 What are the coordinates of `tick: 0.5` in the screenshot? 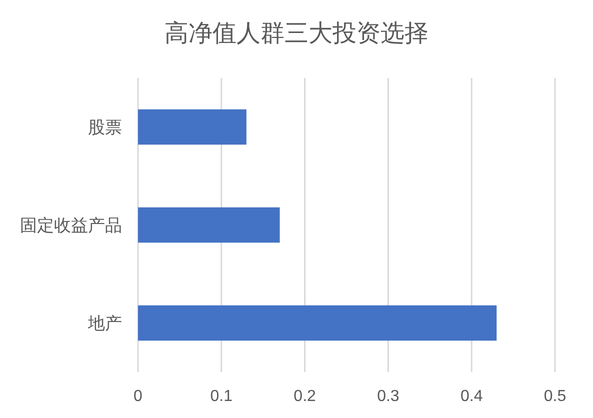 It's located at (555, 396).